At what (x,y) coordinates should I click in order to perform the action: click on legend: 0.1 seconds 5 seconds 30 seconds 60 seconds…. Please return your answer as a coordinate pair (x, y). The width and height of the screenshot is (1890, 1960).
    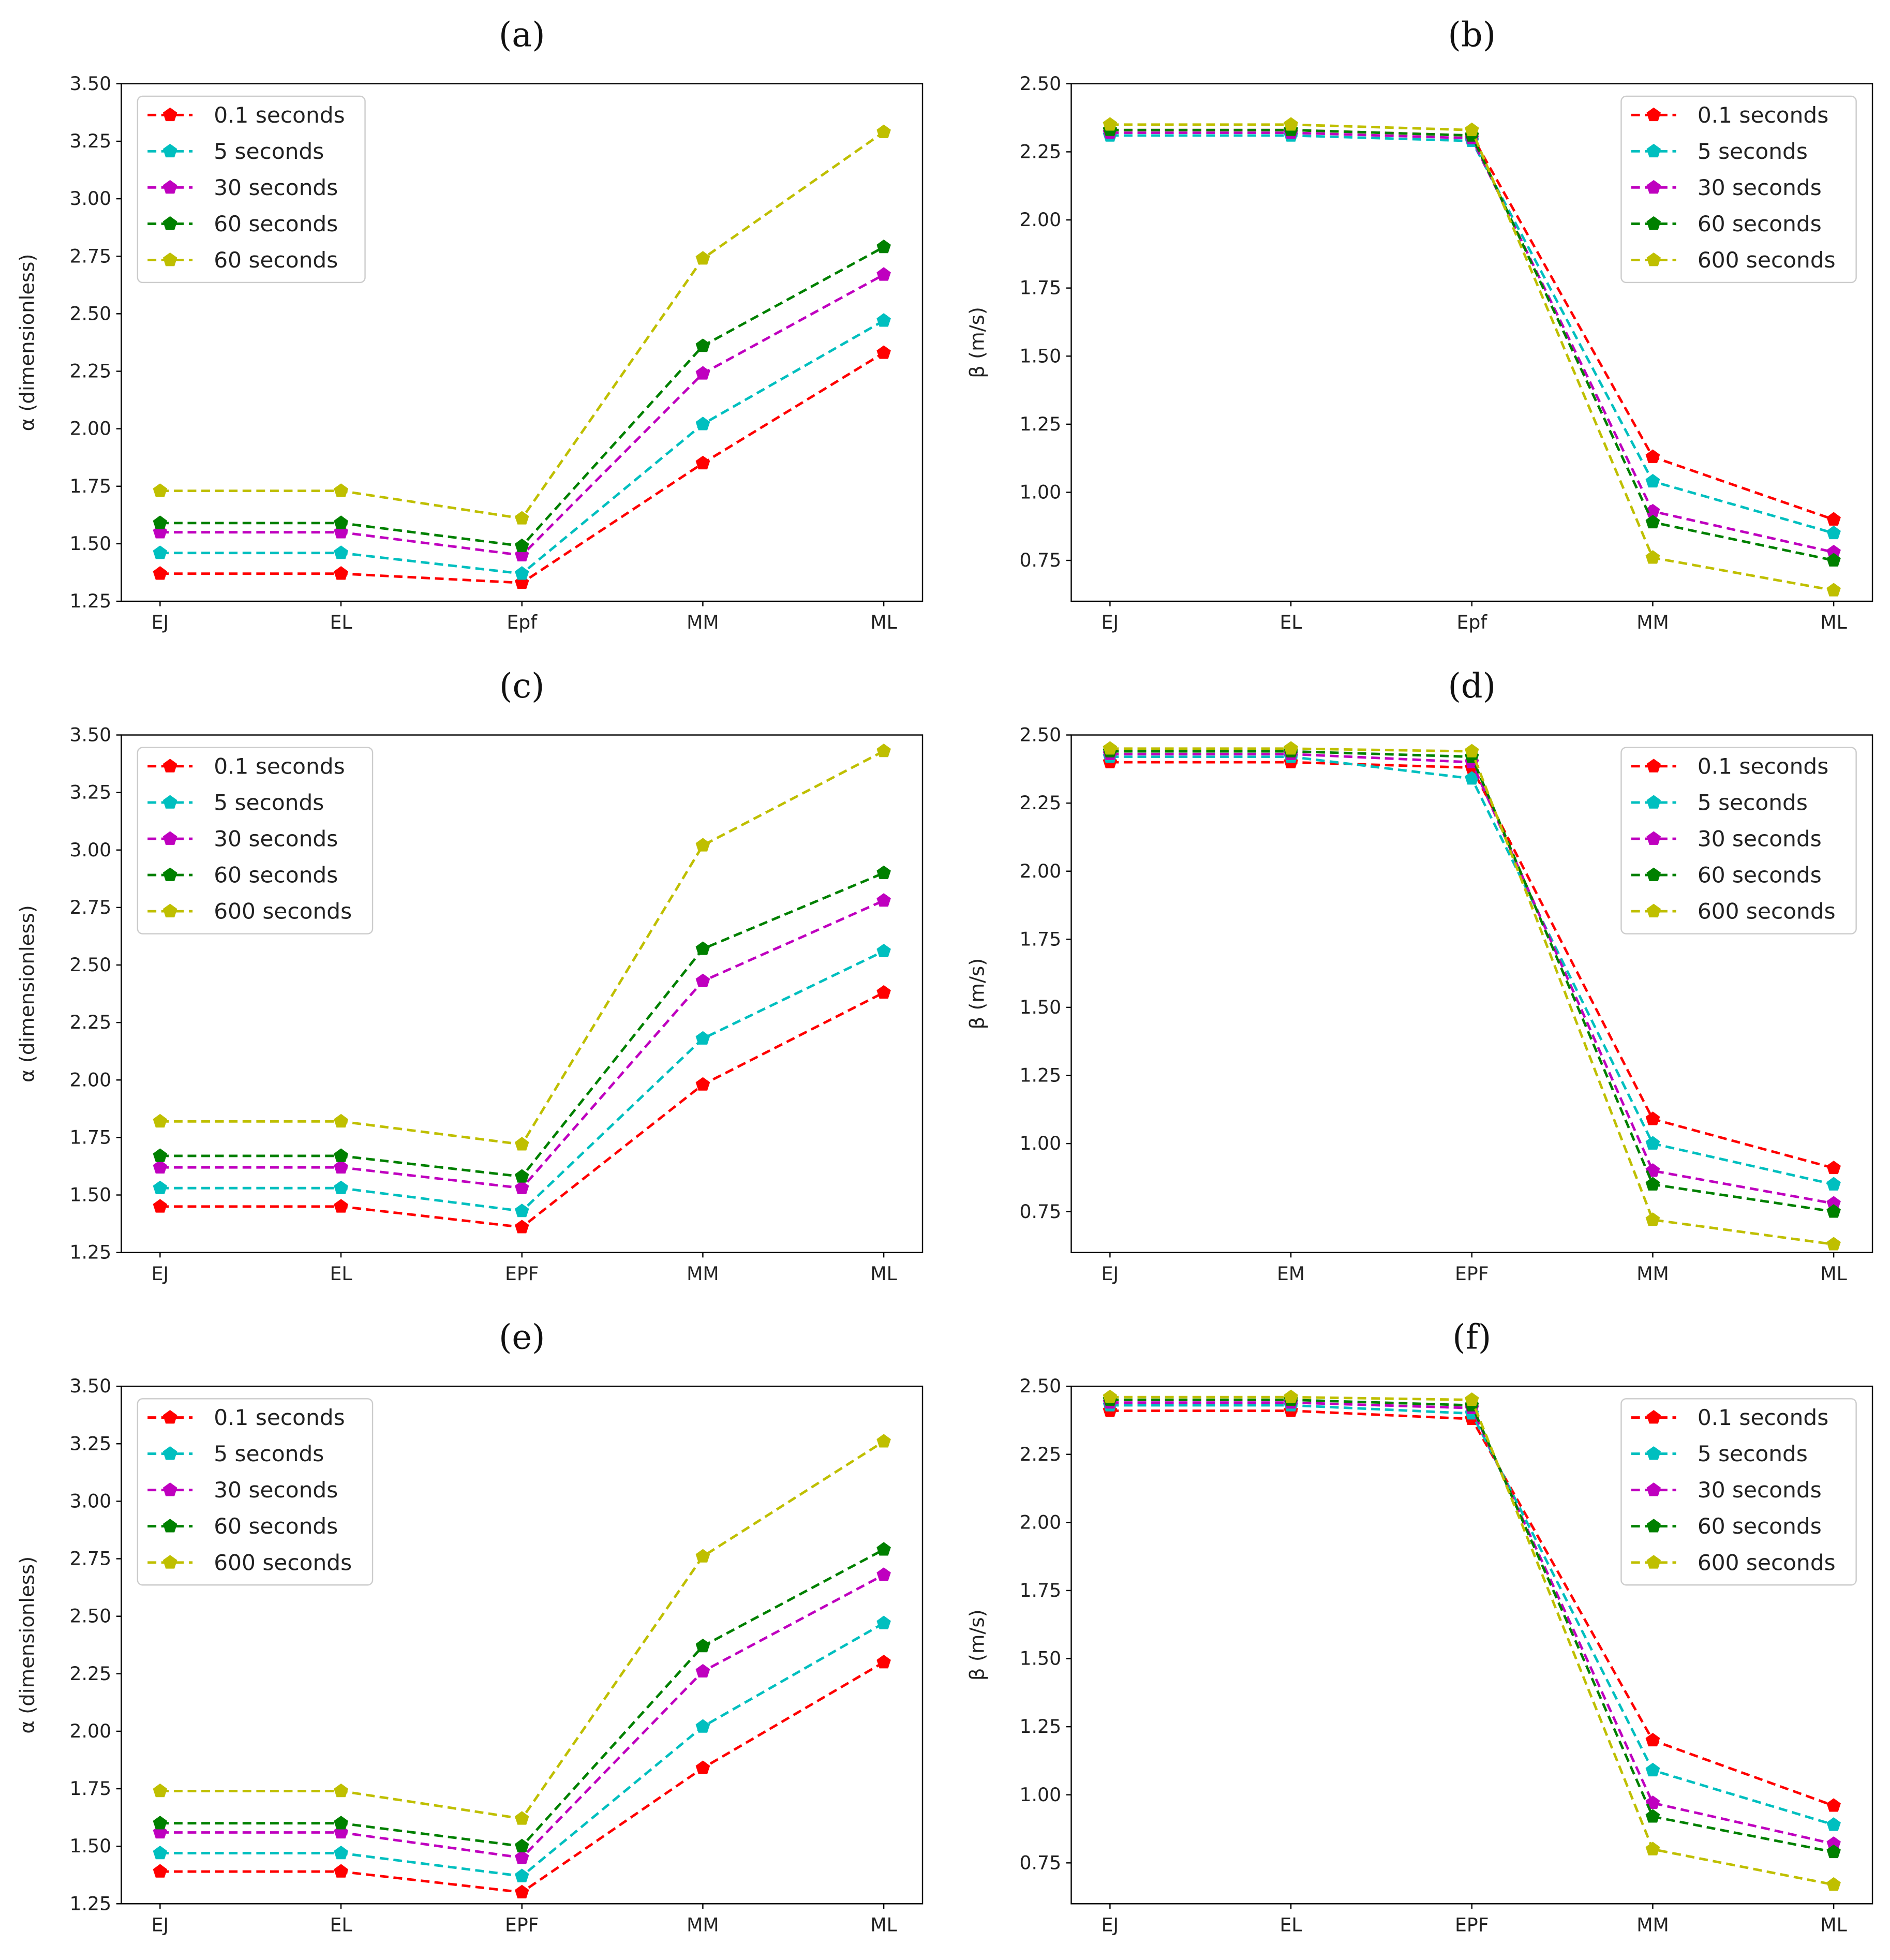
    Looking at the image, I should click on (256, 840).